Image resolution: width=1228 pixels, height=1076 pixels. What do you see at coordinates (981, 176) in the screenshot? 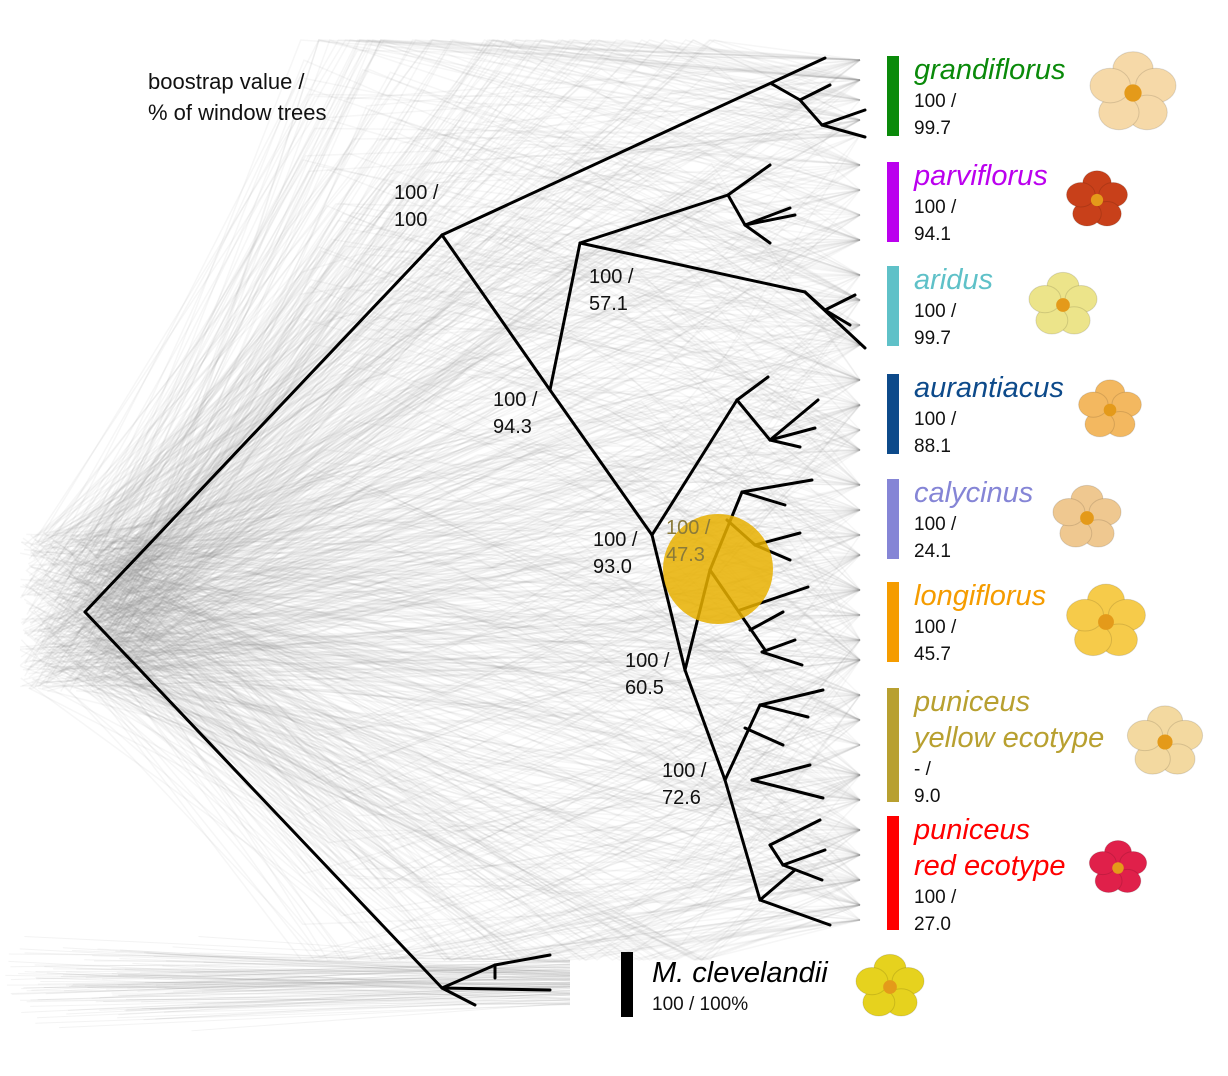
I see `taxon-name: parviflorus` at bounding box center [981, 176].